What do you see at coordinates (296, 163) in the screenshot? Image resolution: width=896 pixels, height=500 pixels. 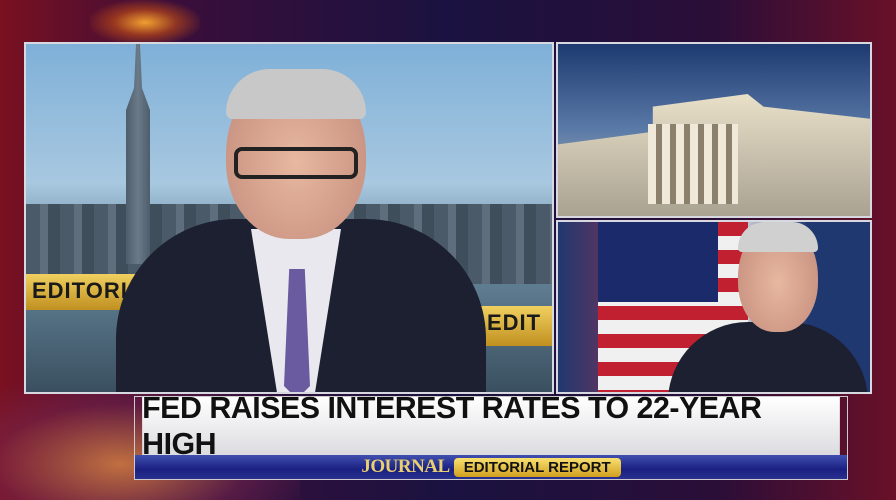 I see `glasses` at bounding box center [296, 163].